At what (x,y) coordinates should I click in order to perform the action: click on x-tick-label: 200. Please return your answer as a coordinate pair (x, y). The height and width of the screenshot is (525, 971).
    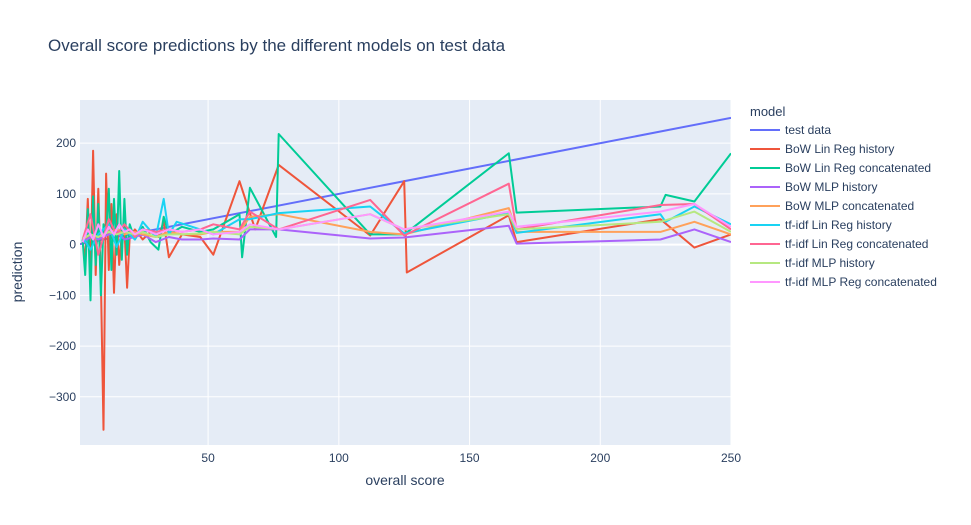
    Looking at the image, I should click on (600, 458).